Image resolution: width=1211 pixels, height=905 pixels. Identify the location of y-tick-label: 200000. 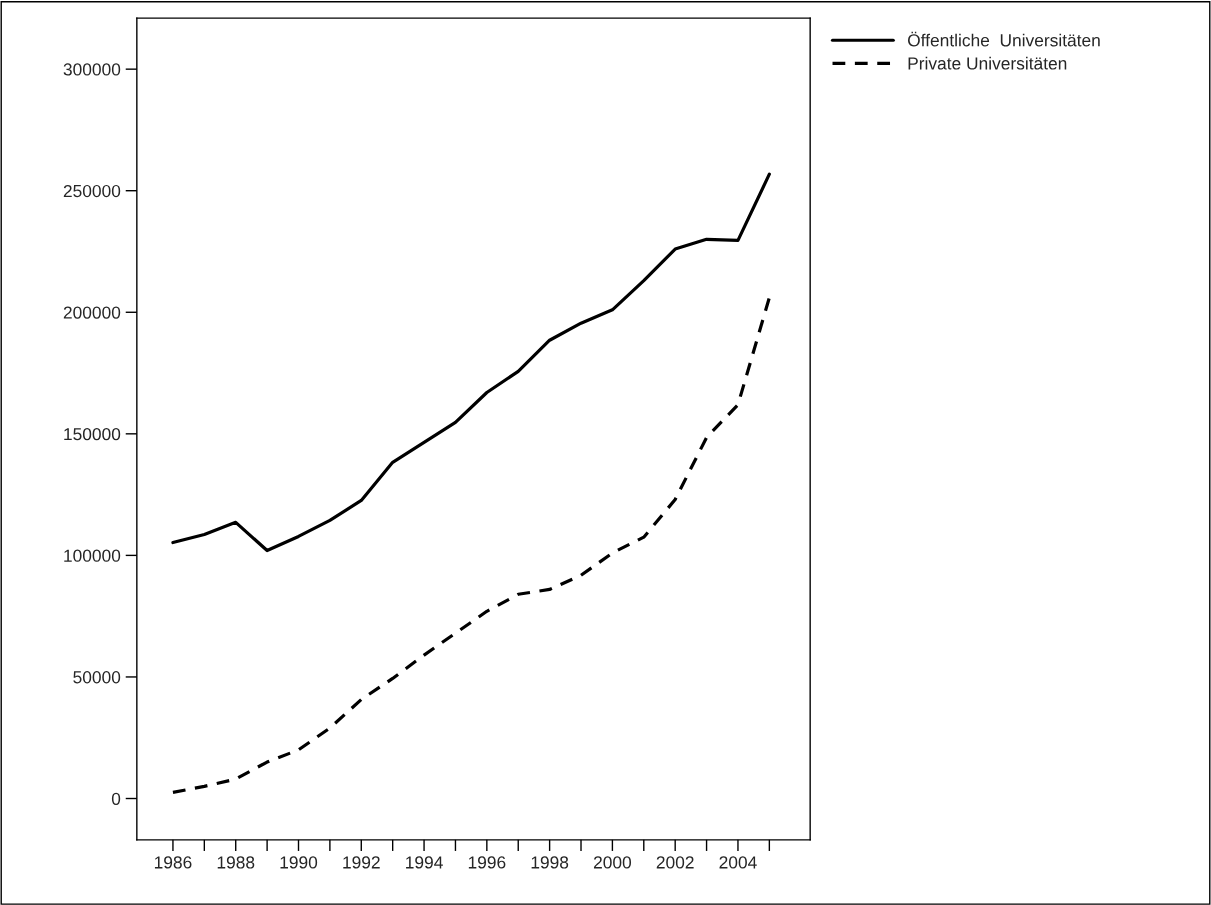
(92, 312).